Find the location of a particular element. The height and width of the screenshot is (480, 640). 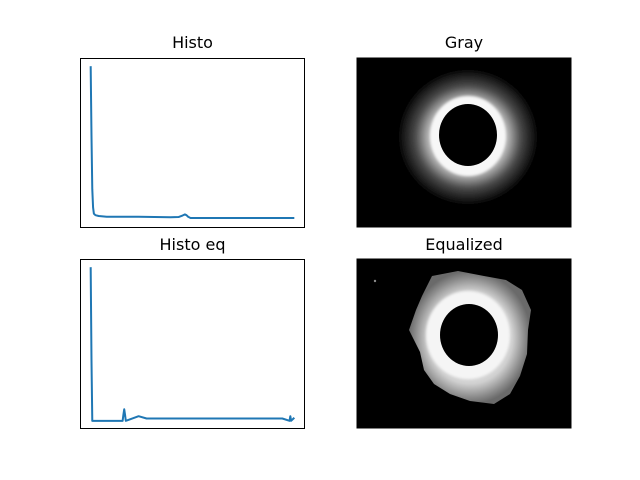

equalized-axes-frame is located at coordinates (464, 343).